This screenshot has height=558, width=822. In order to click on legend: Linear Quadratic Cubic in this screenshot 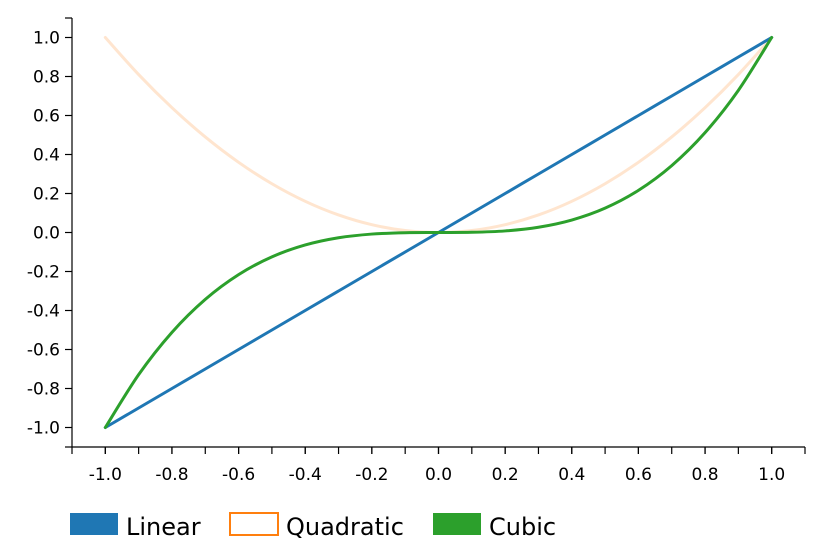, I will do `click(313, 526)`.